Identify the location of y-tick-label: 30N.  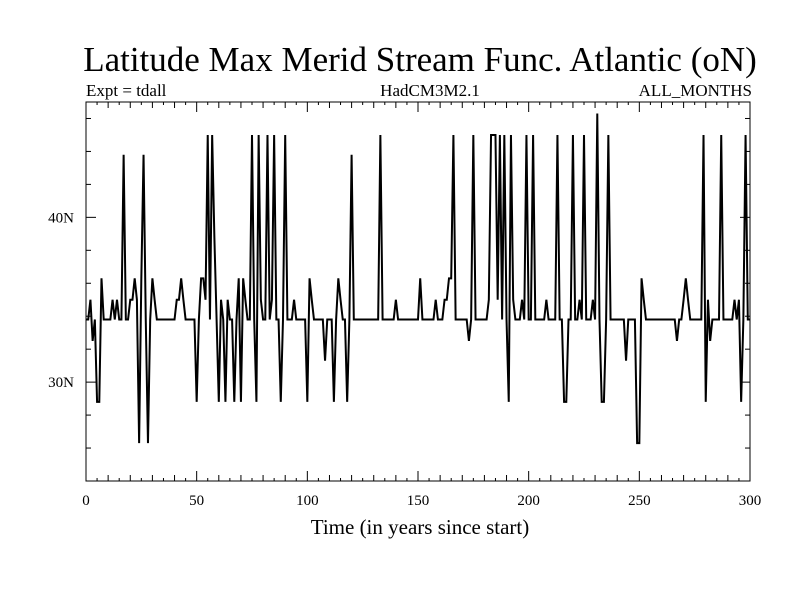
(61, 383).